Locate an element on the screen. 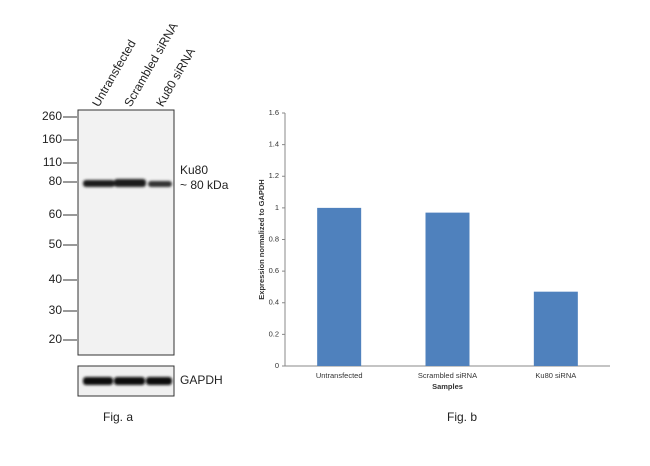  marker-label: 260 is located at coordinates (52, 116).